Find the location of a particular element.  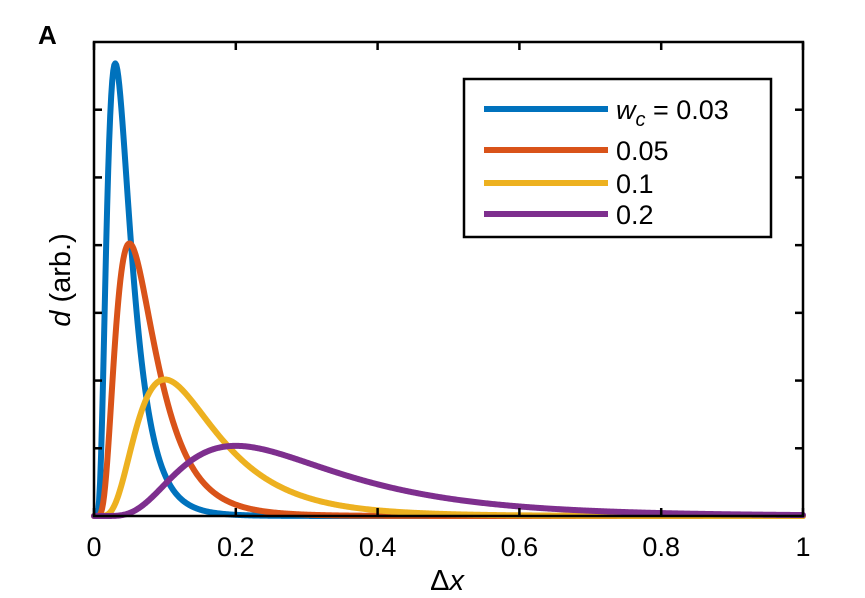

legend: wc = 0.03 0.050.10.2 is located at coordinates (617, 158).